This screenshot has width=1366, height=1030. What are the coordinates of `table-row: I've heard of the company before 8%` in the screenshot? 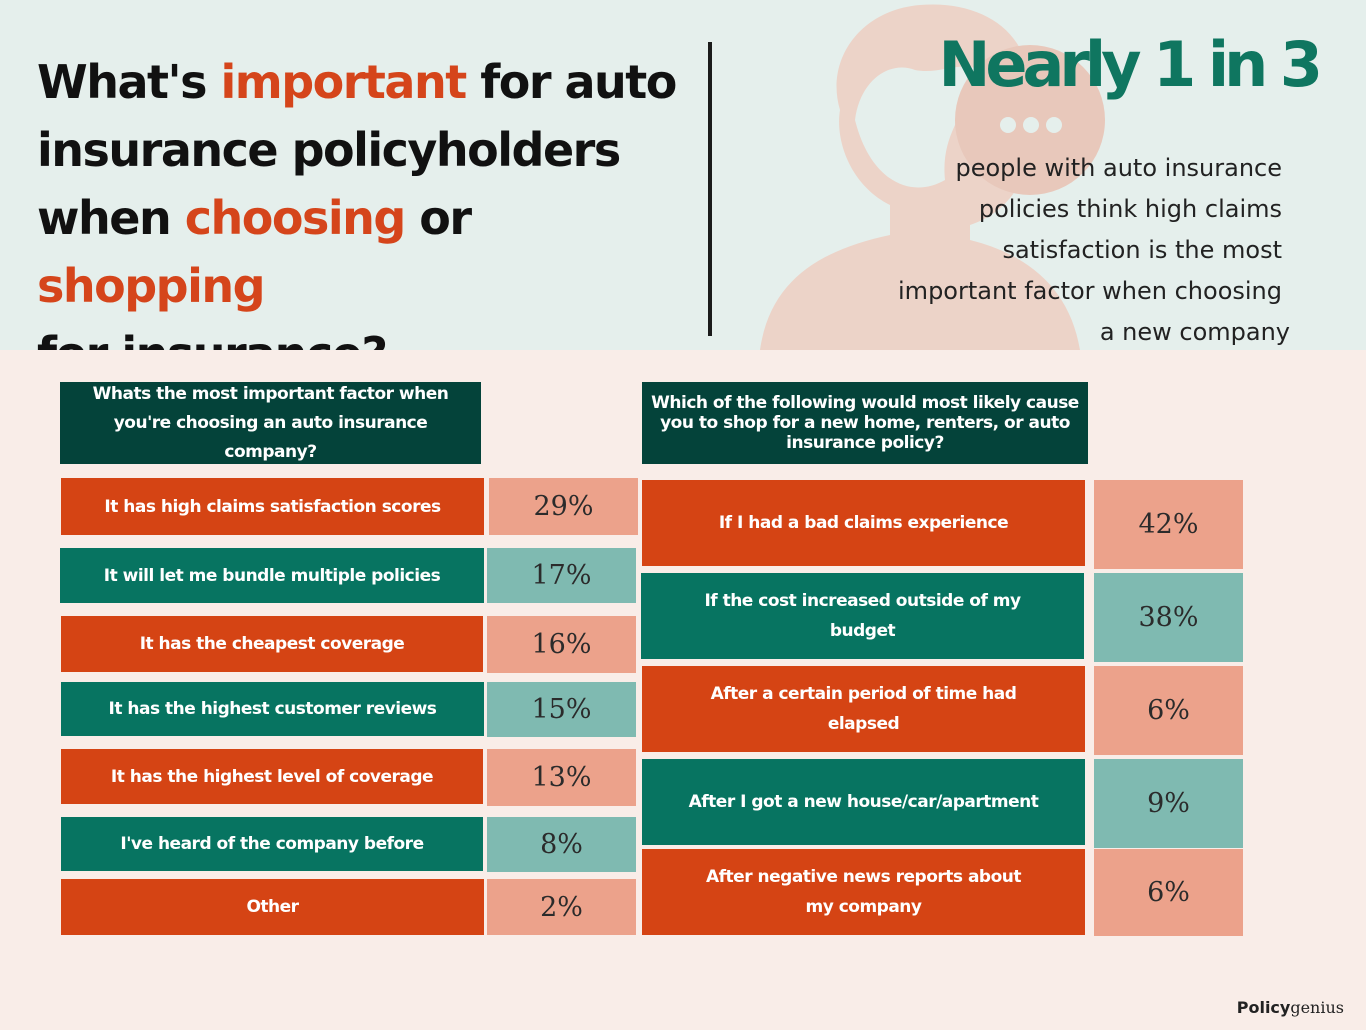 It's located at (348, 844).